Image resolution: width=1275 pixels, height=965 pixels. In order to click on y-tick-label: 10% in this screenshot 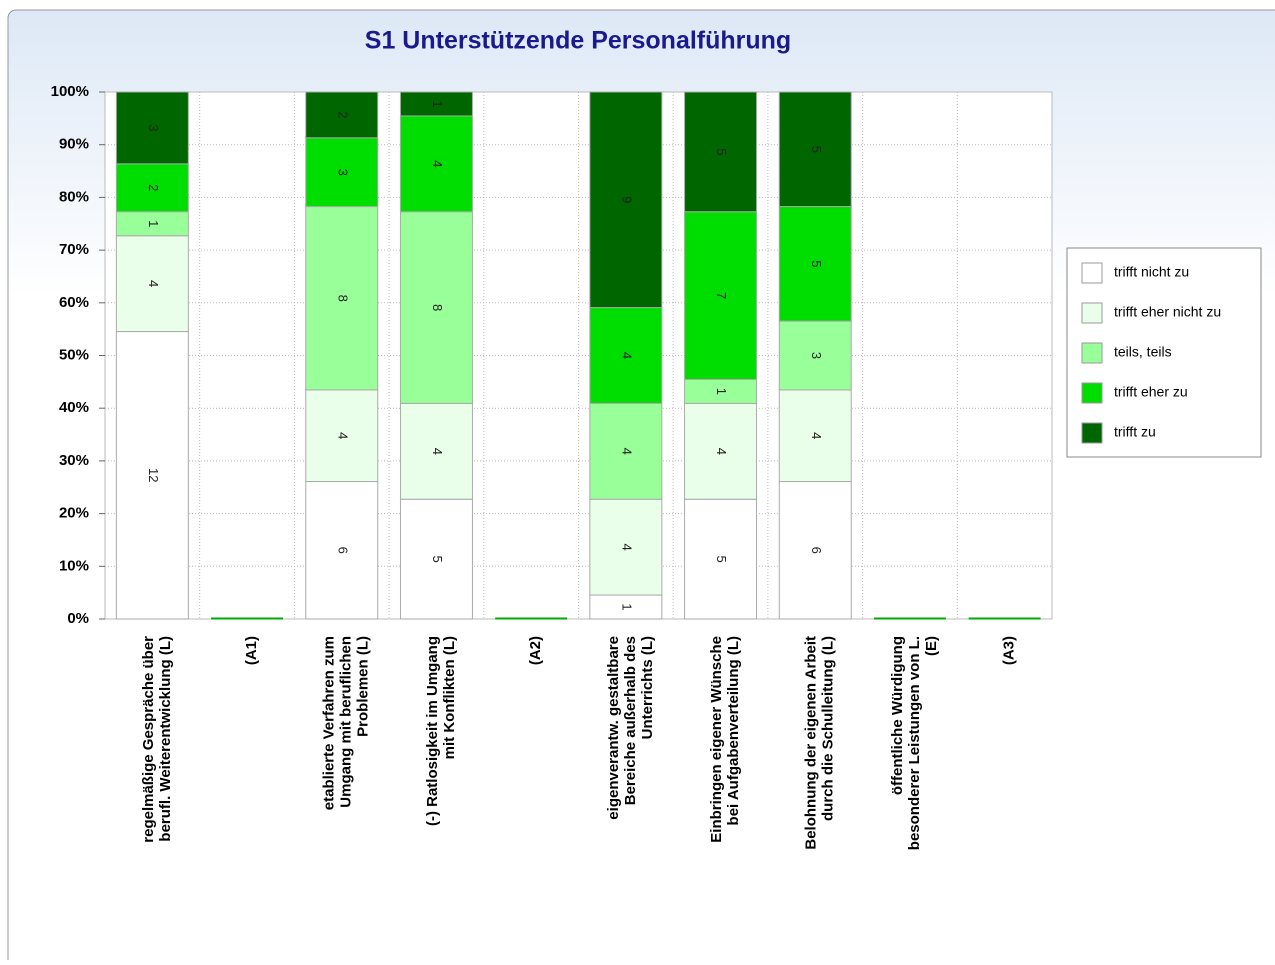, I will do `click(74, 565)`.